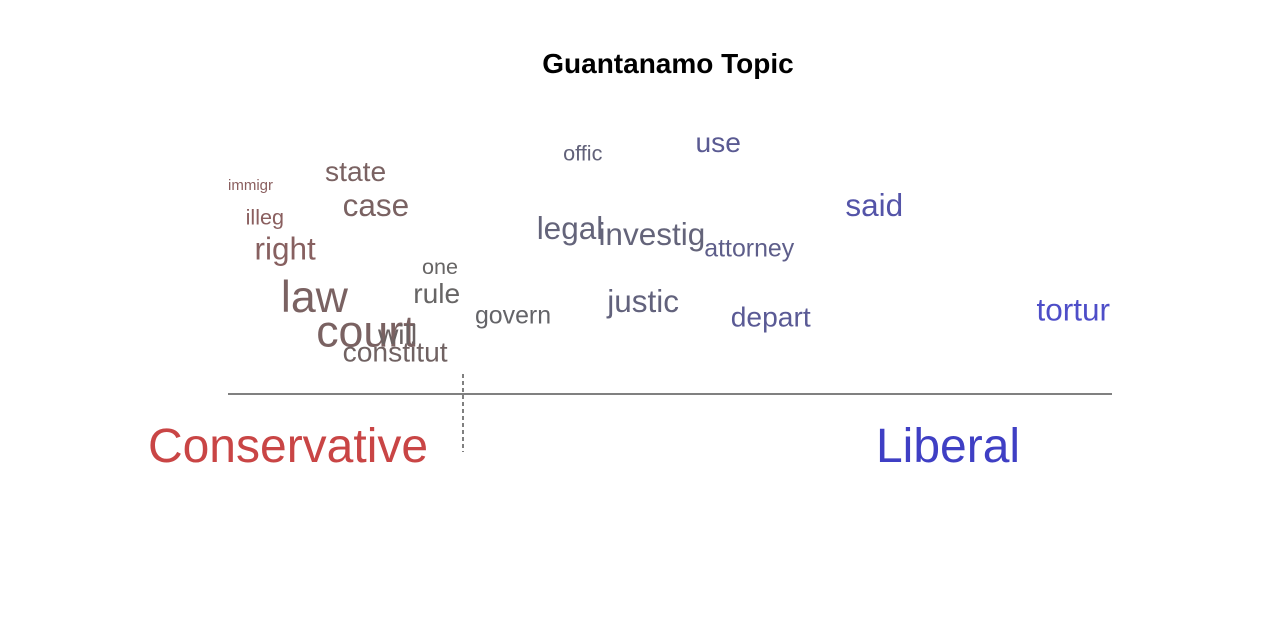 Image resolution: width=1280 pixels, height=620 pixels. What do you see at coordinates (285, 249) in the screenshot?
I see `word-right: right` at bounding box center [285, 249].